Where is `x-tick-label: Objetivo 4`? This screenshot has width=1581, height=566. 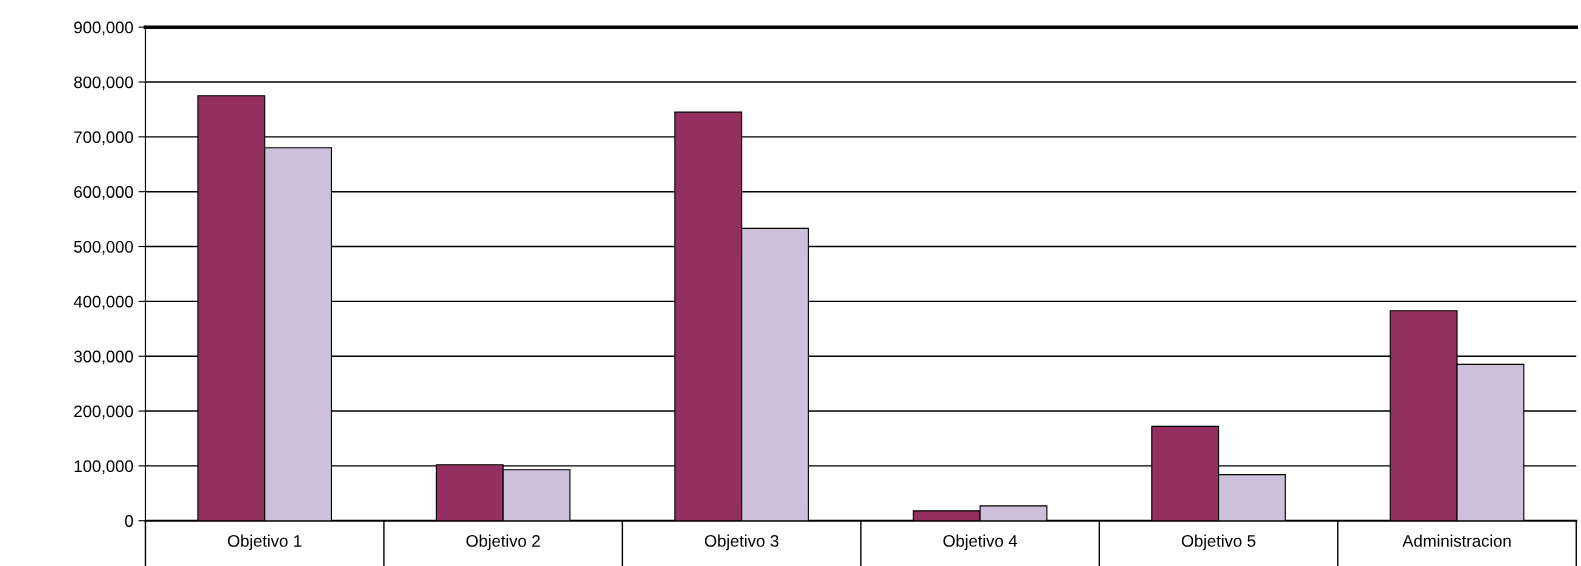 x-tick-label: Objetivo 4 is located at coordinates (980, 542).